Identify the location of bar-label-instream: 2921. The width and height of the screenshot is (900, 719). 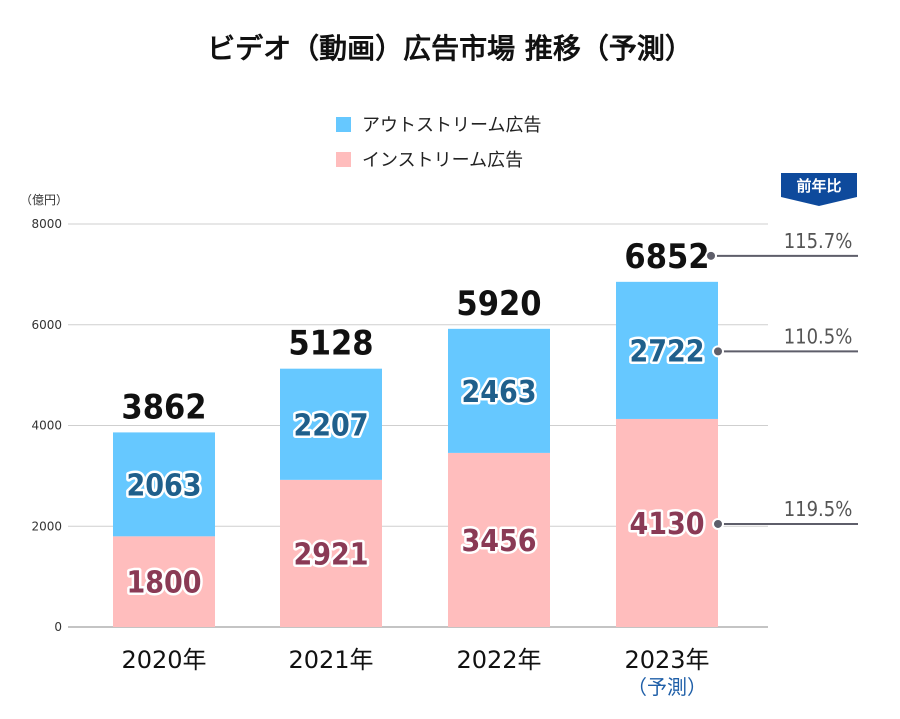
(330, 554).